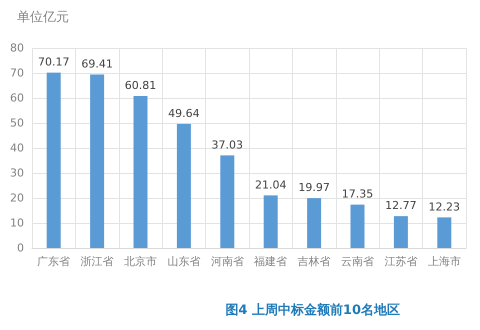 The height and width of the screenshot is (330, 480). I want to click on data-label: 21.04, so click(270, 185).